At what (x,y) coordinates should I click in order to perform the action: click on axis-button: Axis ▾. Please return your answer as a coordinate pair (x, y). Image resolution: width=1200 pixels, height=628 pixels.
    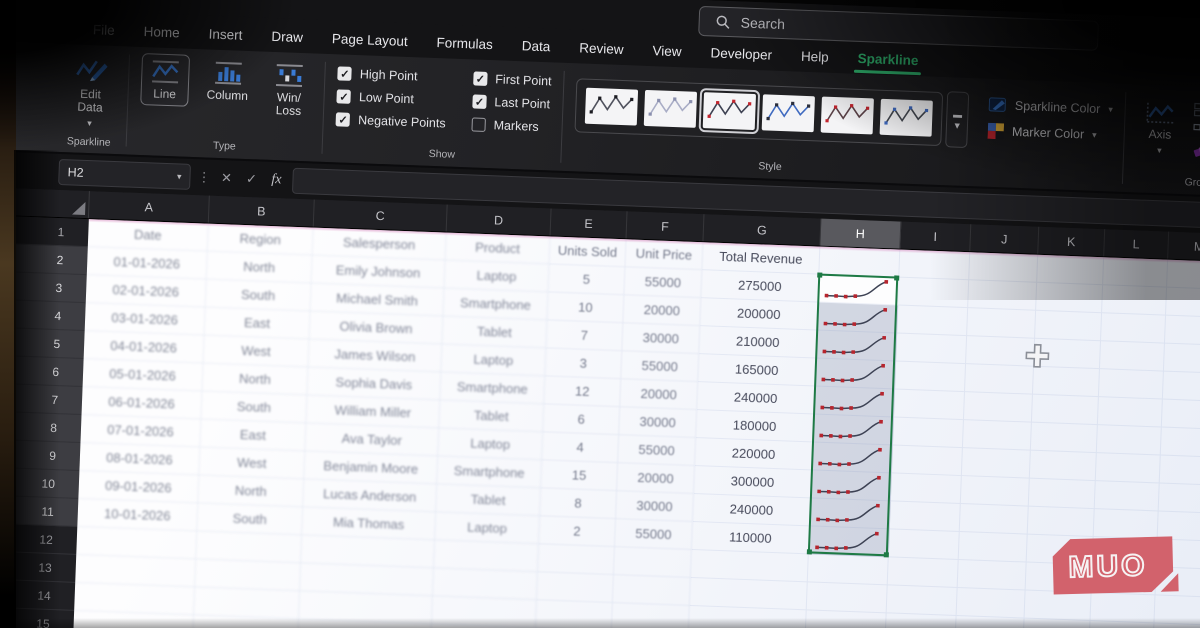
    Looking at the image, I should click on (1160, 129).